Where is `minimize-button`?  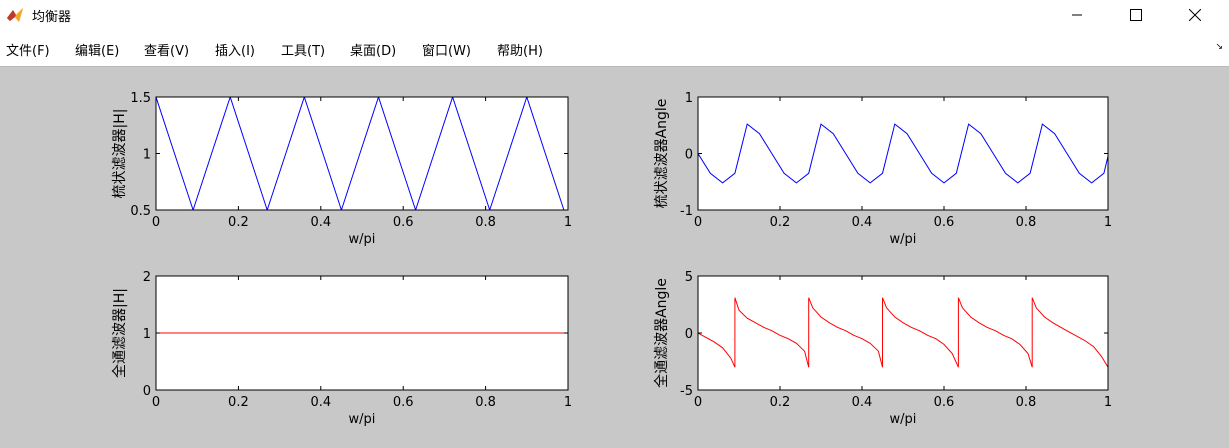 minimize-button is located at coordinates (1077, 15).